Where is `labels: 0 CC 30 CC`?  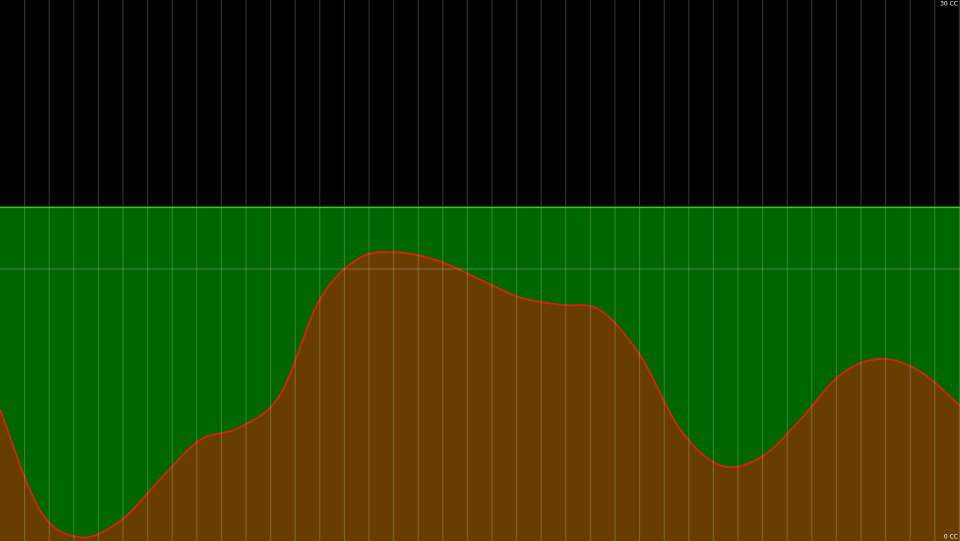
labels: 0 CC 30 CC is located at coordinates (949, 271).